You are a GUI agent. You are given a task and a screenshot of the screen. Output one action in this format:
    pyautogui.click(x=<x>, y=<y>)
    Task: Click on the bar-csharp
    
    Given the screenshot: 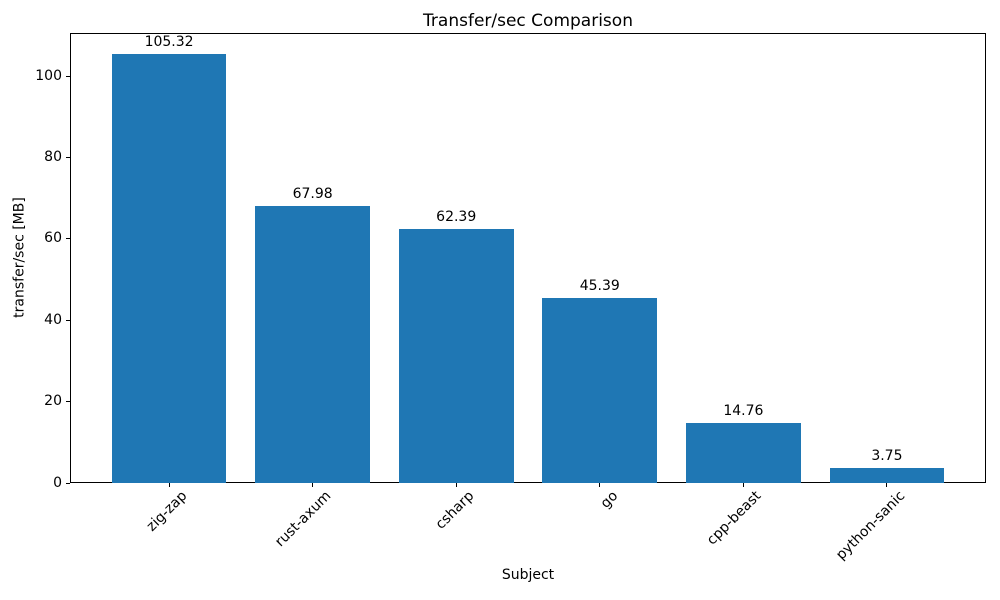 What is the action you would take?
    pyautogui.click(x=456, y=356)
    